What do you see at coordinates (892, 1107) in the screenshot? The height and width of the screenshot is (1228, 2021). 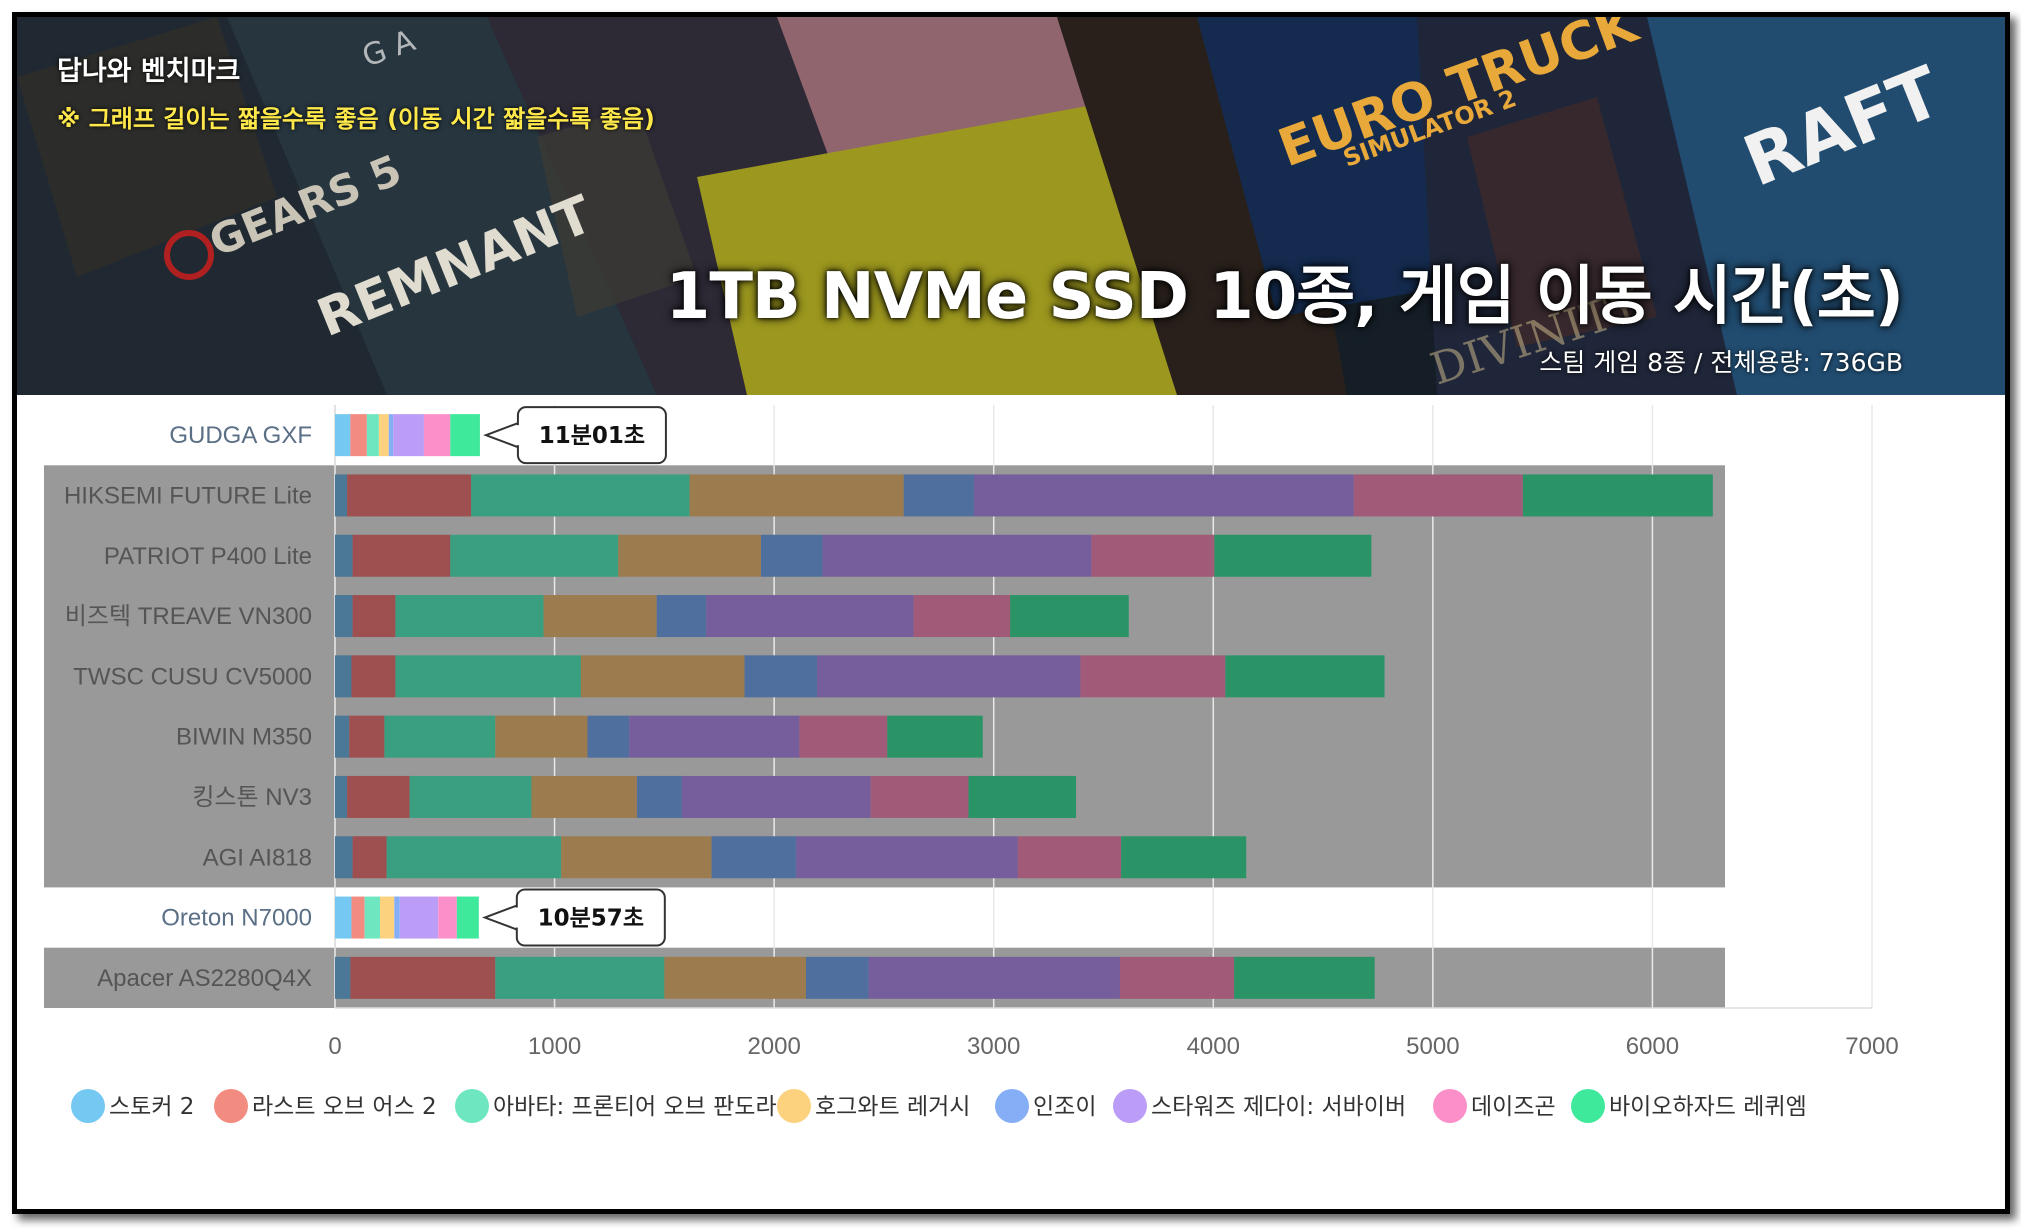 I see `legend-label: 호그와트 레거시` at bounding box center [892, 1107].